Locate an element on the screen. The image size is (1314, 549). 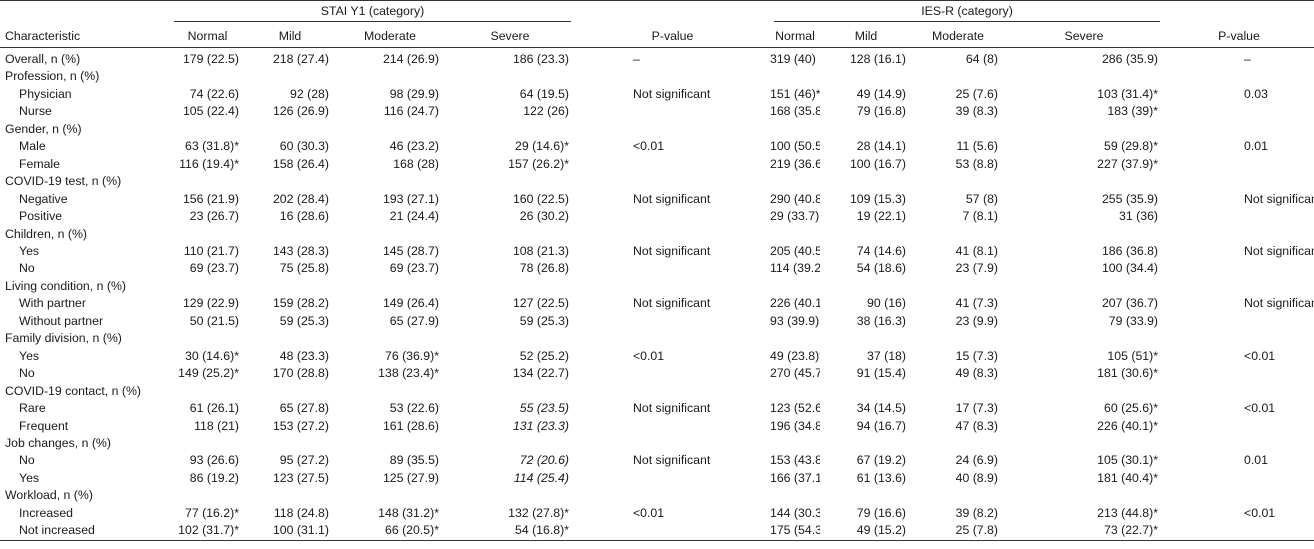
cell: 64 (8) is located at coordinates (981, 59).